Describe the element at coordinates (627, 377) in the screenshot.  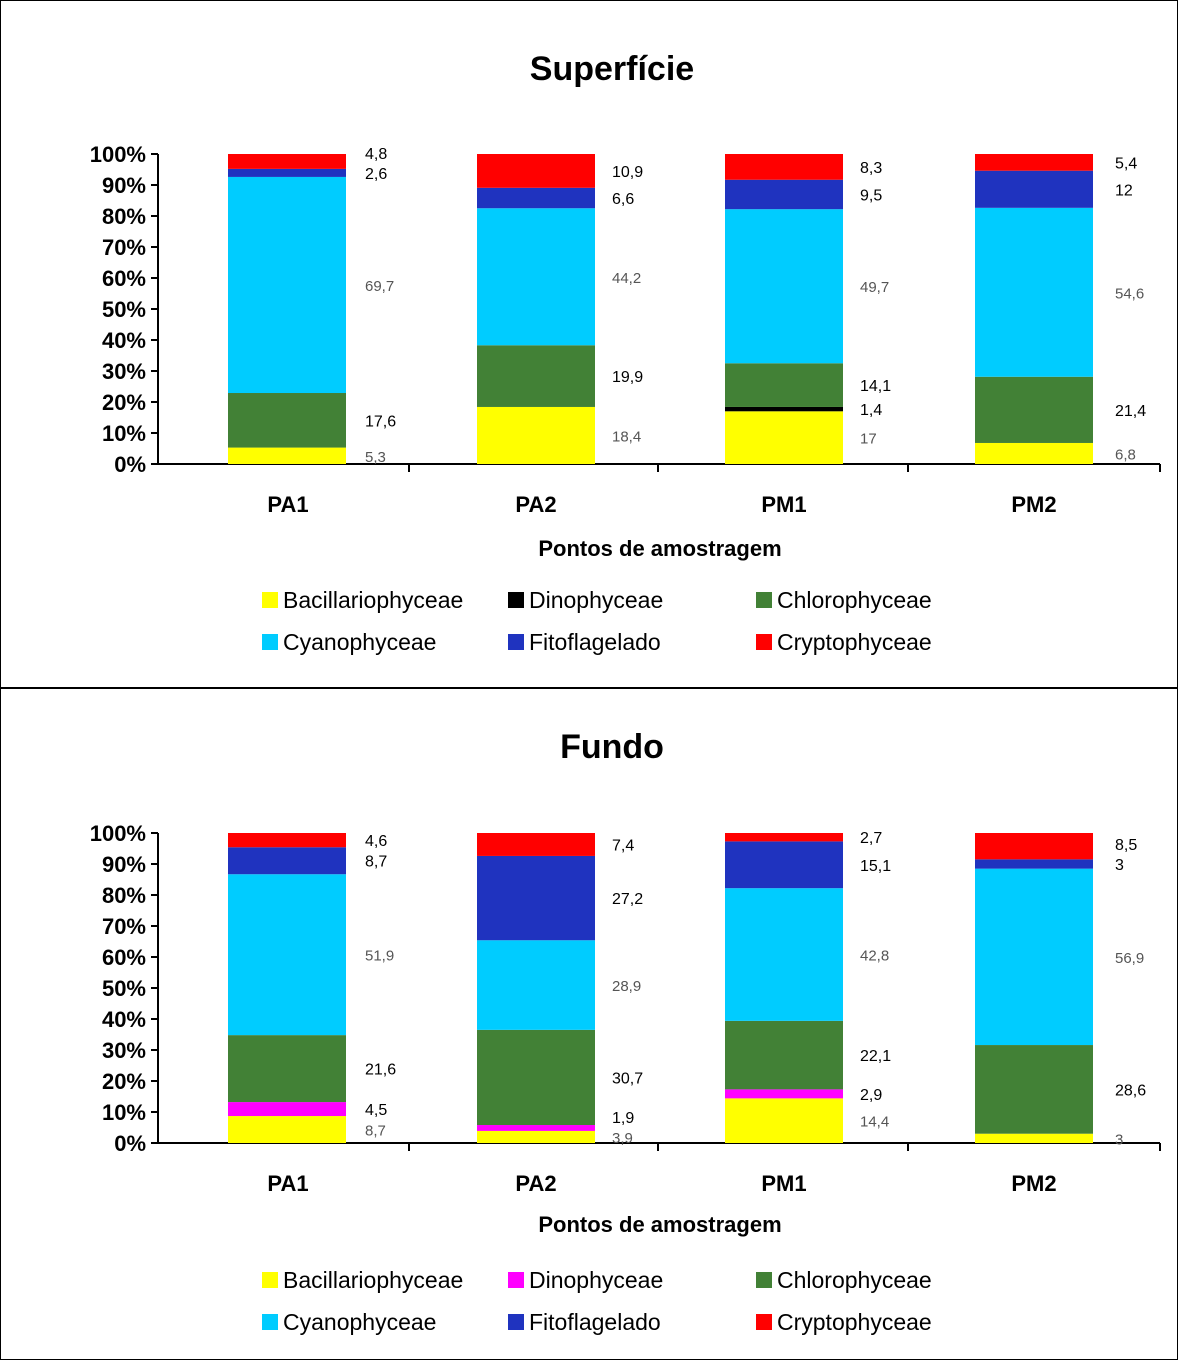
I see `data-label: 19,9` at that location.